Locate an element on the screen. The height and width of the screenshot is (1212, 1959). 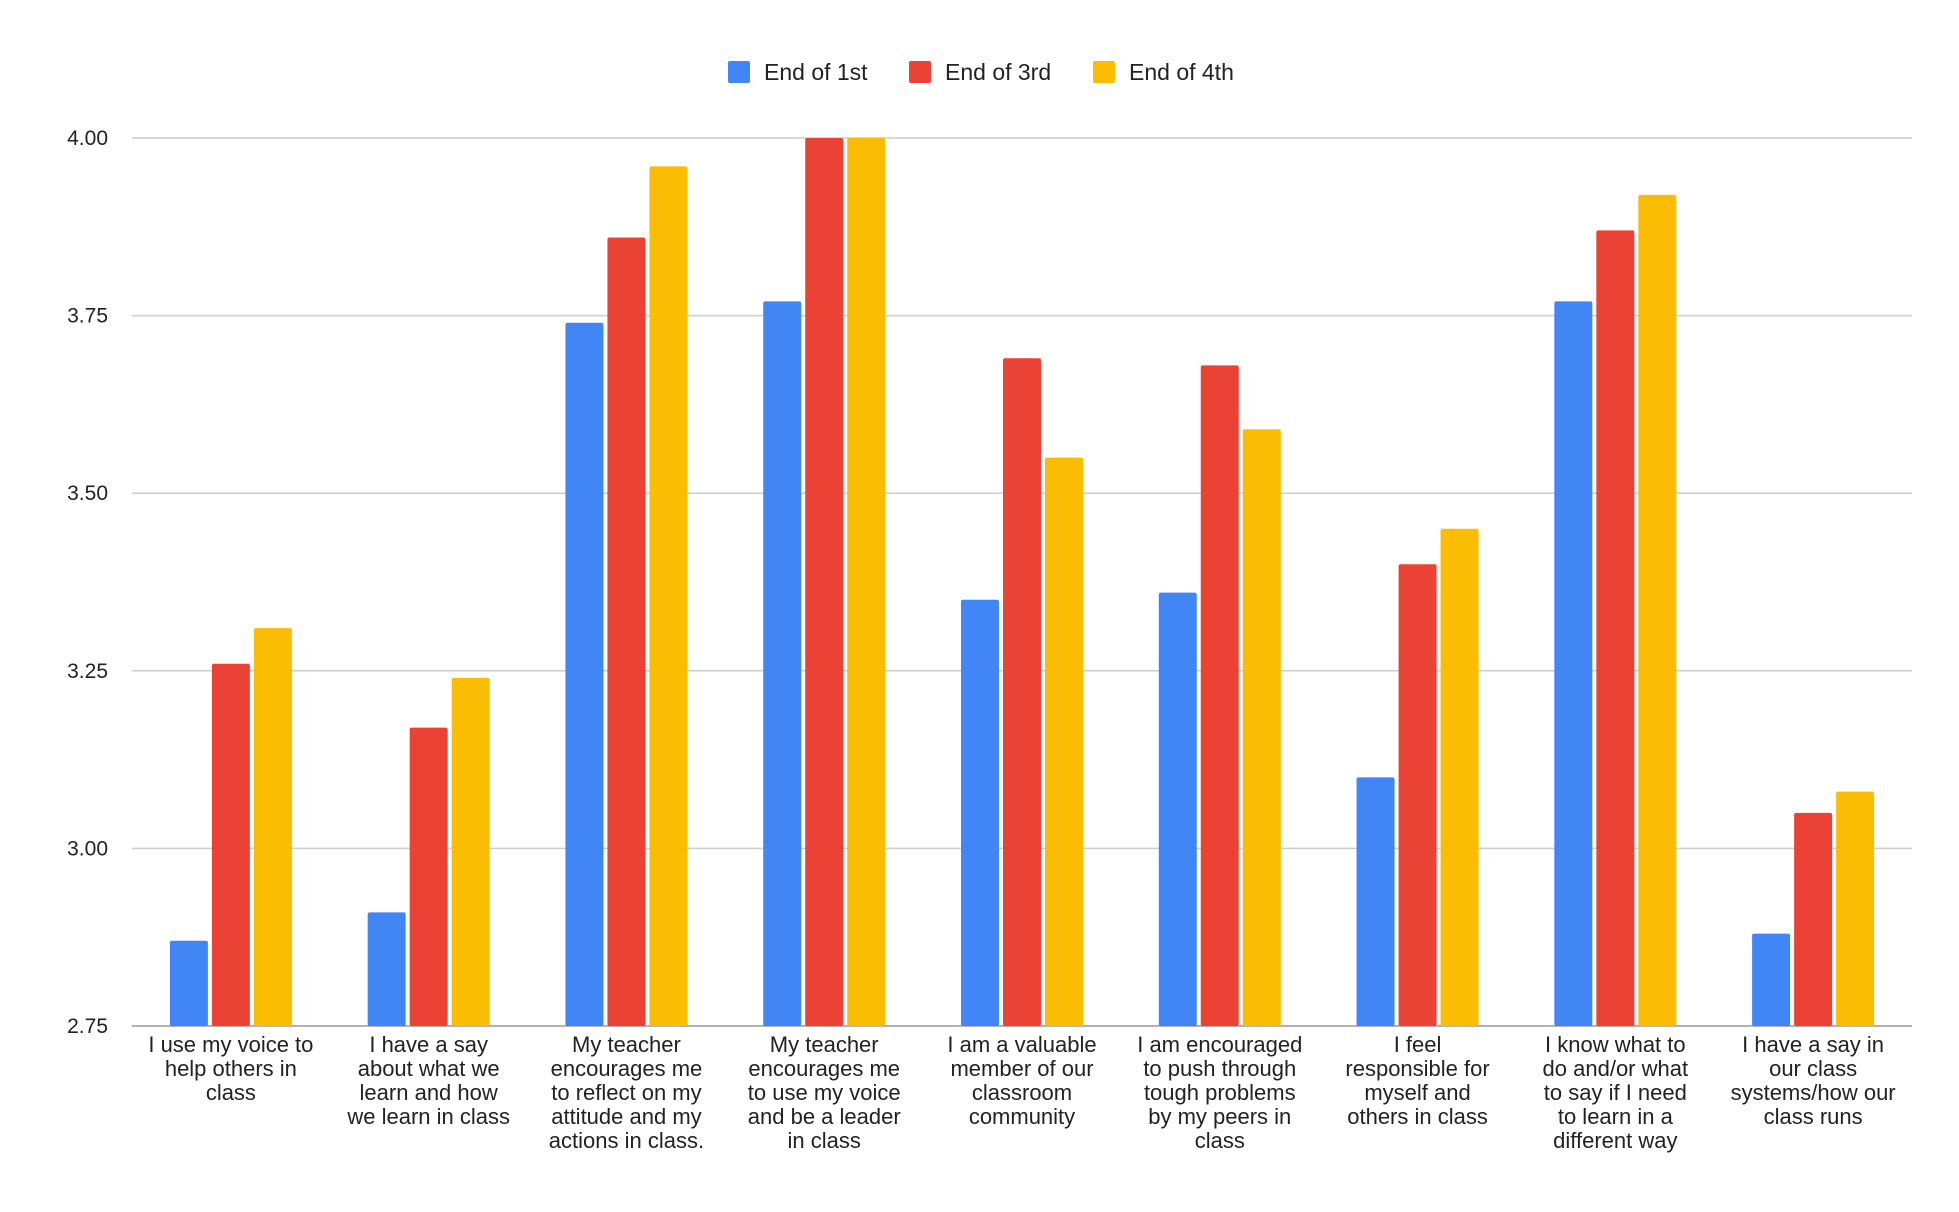
legend-item-end-of-4th: End of 4th is located at coordinates (1163, 72).